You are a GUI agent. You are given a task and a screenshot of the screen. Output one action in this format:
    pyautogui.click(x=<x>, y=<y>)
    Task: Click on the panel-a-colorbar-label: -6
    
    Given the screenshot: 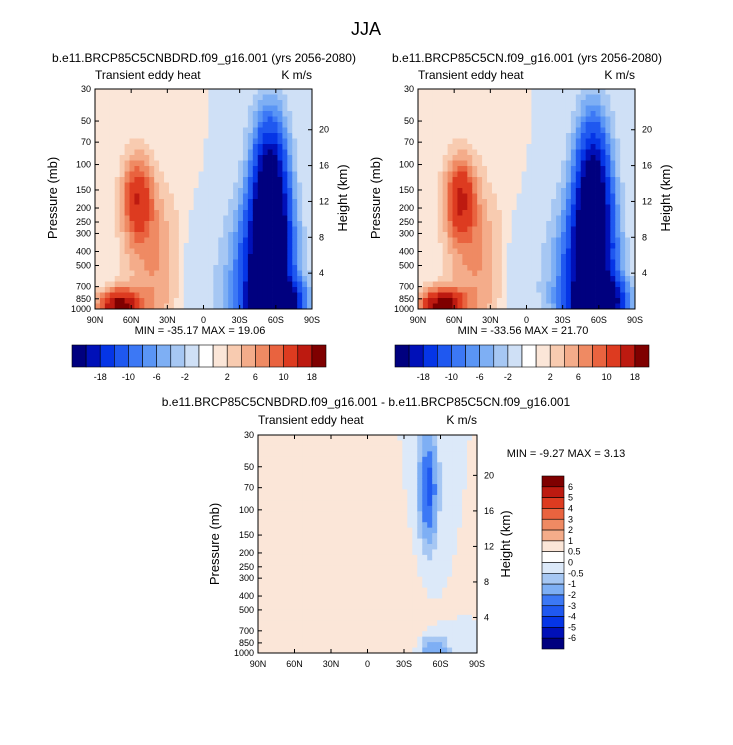 What is the action you would take?
    pyautogui.click(x=157, y=377)
    